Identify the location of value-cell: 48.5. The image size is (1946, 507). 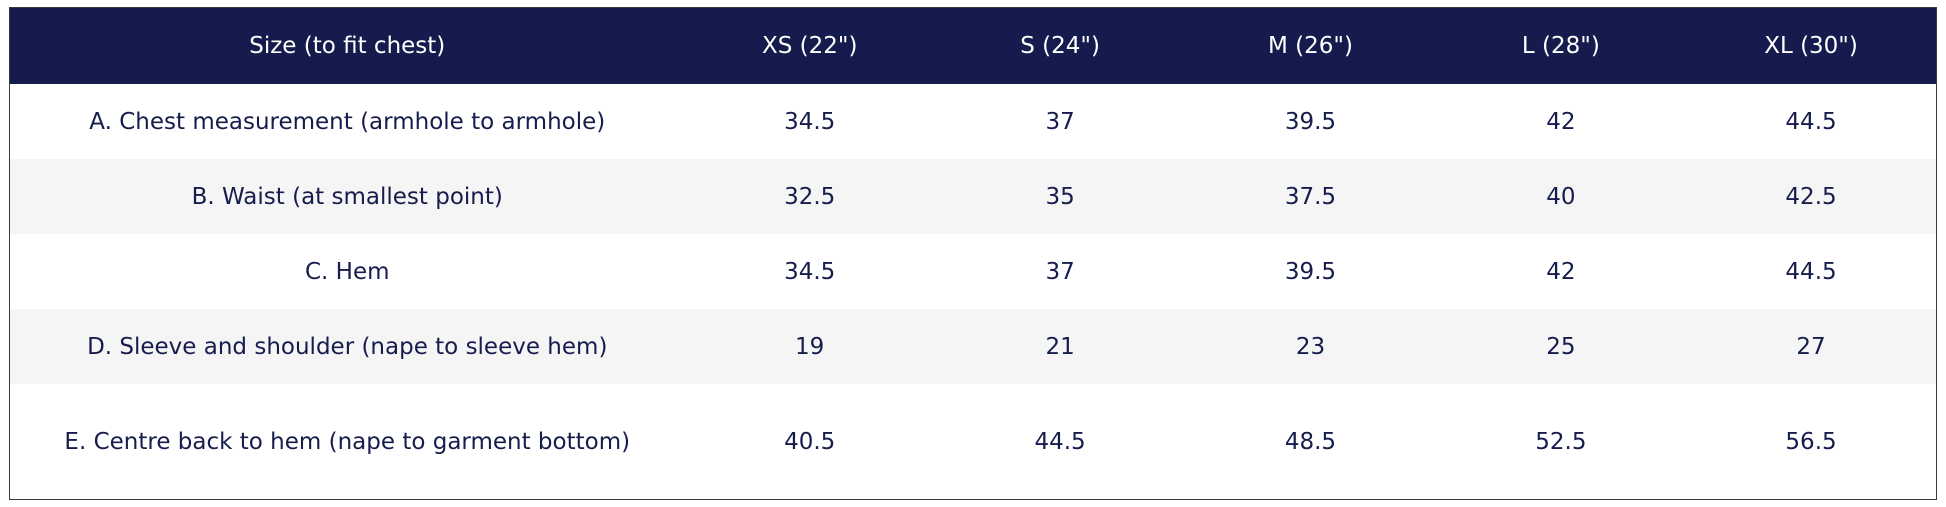
(1310, 442).